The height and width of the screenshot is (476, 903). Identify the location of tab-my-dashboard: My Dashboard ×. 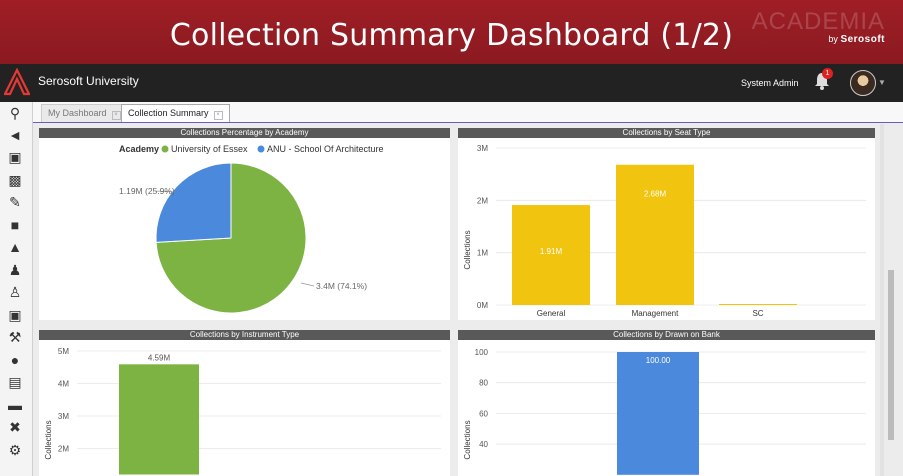
(84, 113).